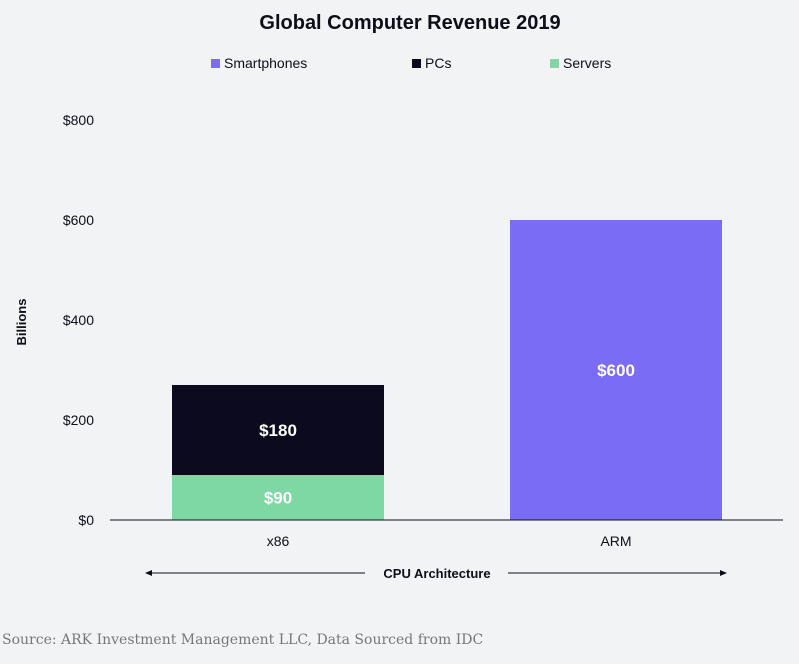 This screenshot has height=664, width=799. I want to click on data-label: $180, so click(278, 430).